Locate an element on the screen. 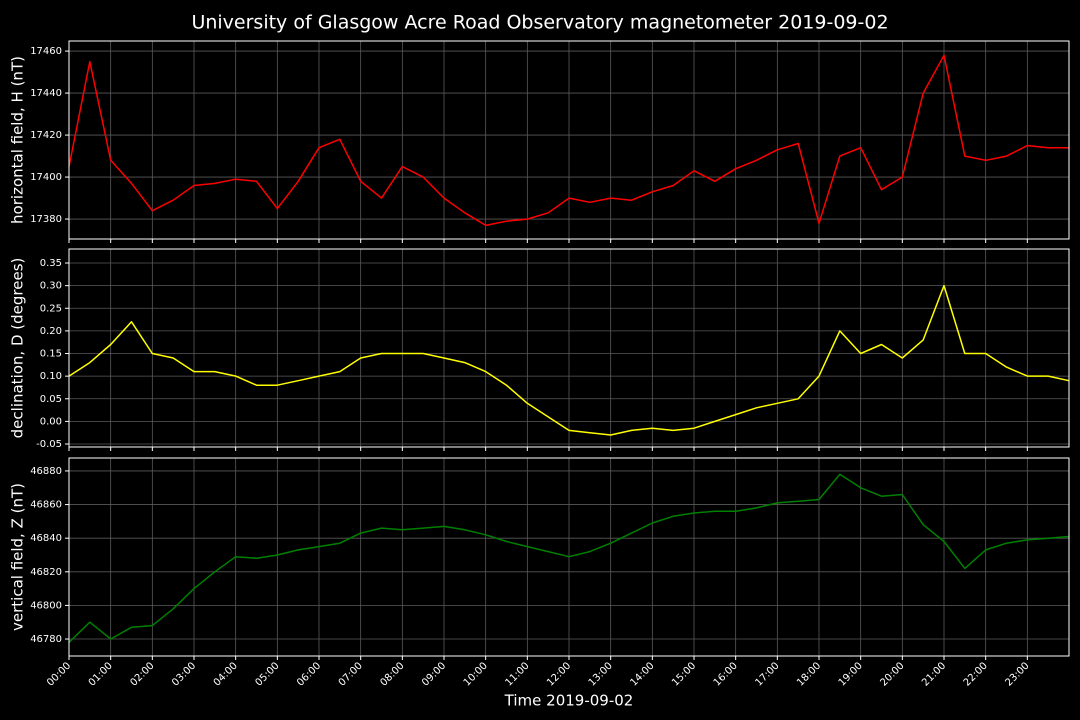 The height and width of the screenshot is (720, 1080). y-axis-label: vertical field, Z (nT) is located at coordinates (18, 557).